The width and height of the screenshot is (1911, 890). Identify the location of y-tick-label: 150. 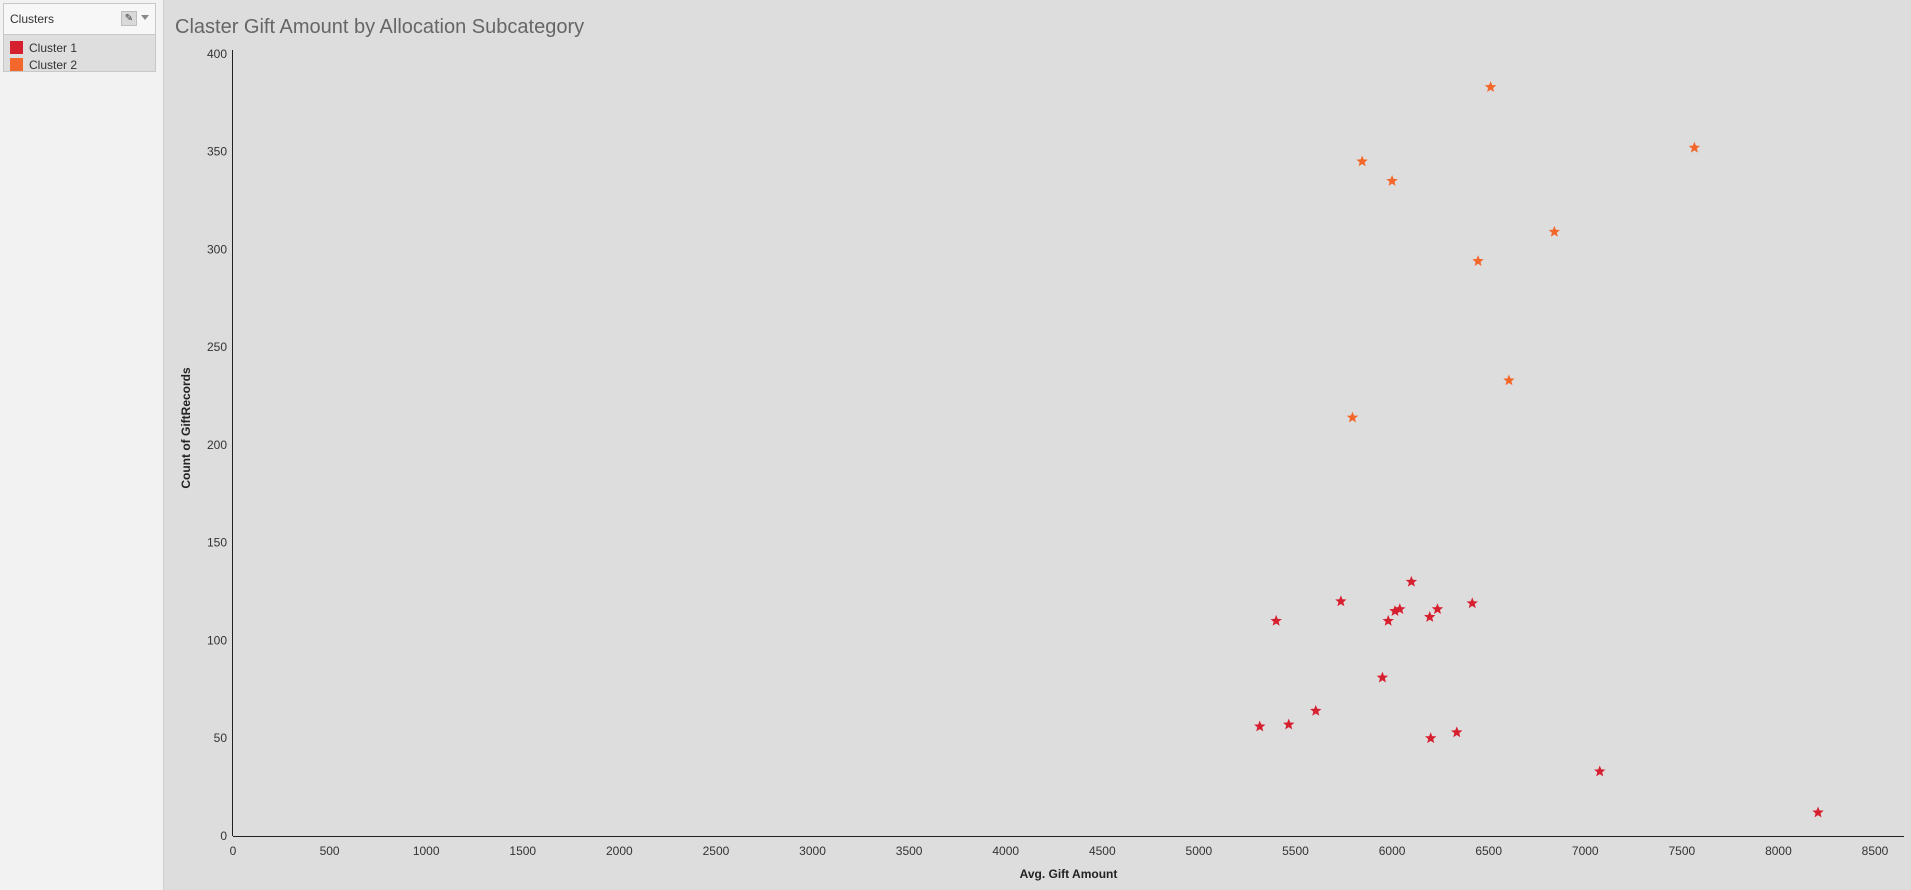
(217, 543).